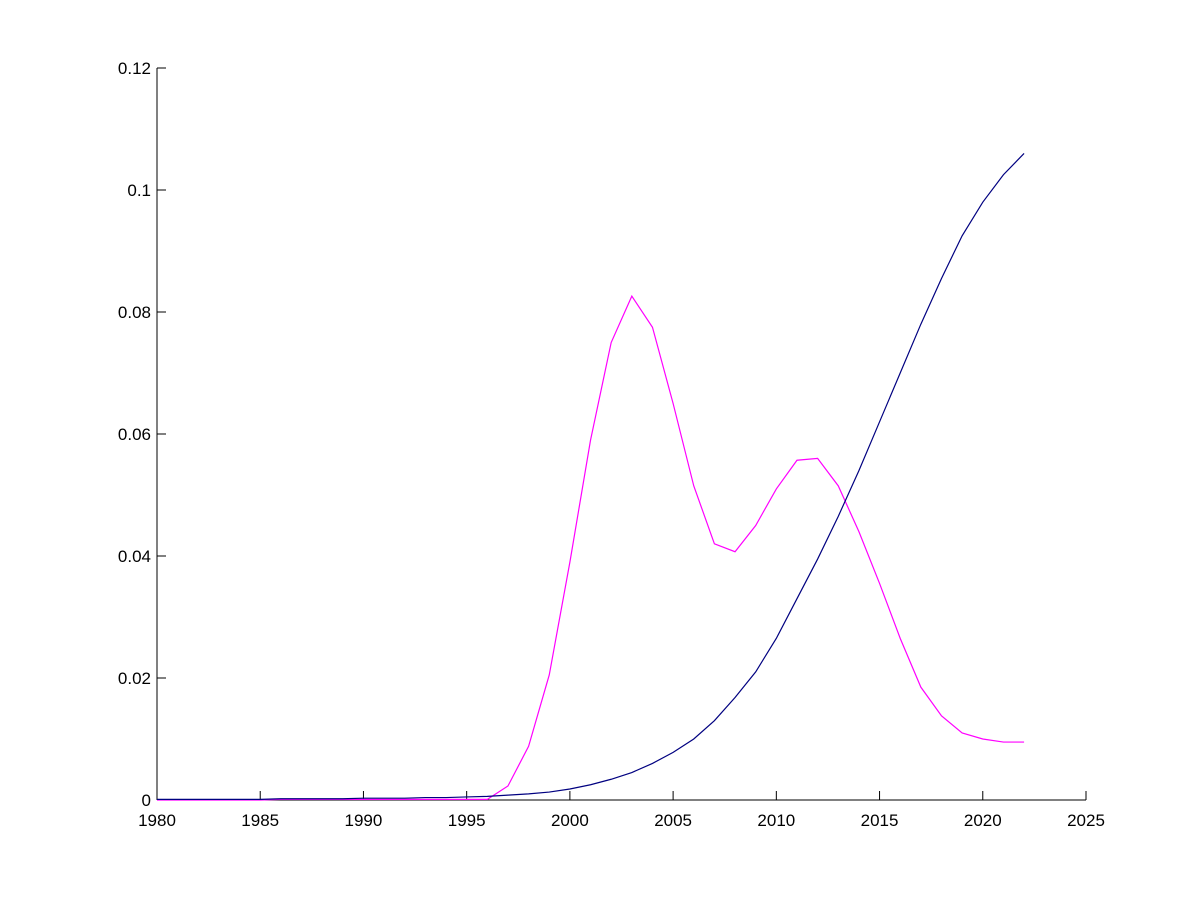  What do you see at coordinates (139, 190) in the screenshot?
I see `y-tick-label: 0.1` at bounding box center [139, 190].